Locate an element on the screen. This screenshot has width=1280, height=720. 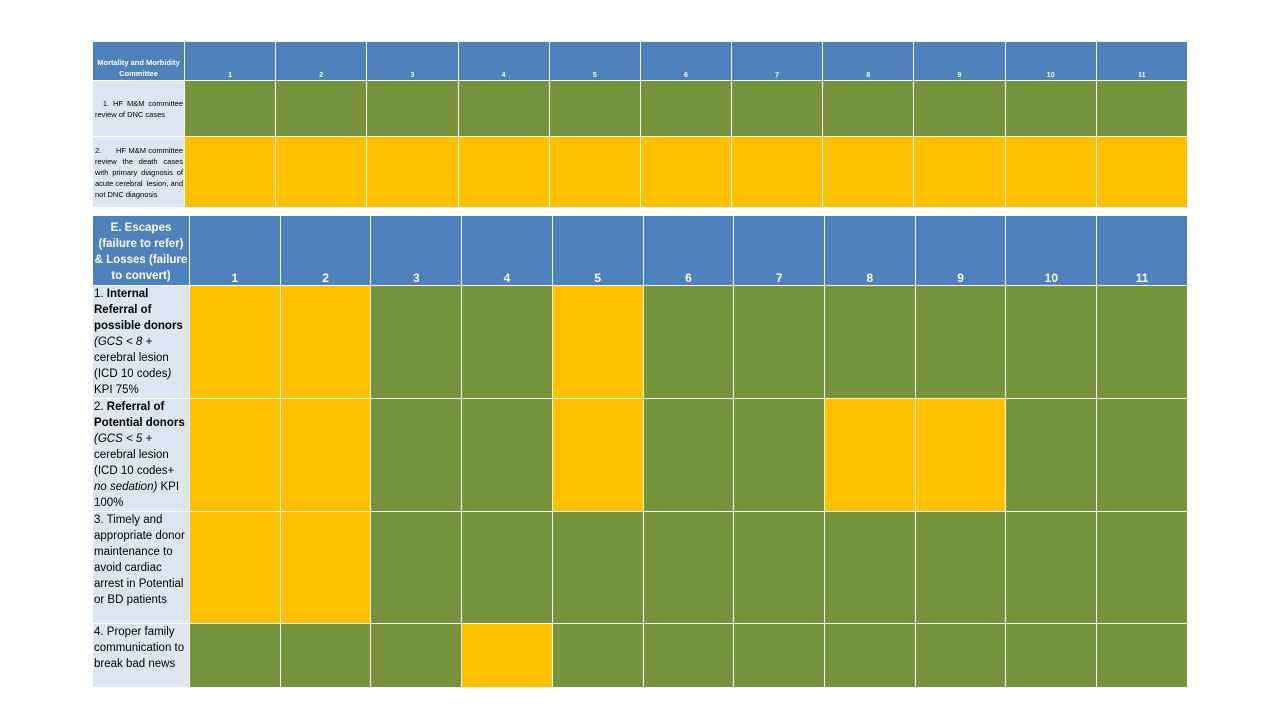
column-header: 7 is located at coordinates (777, 61).